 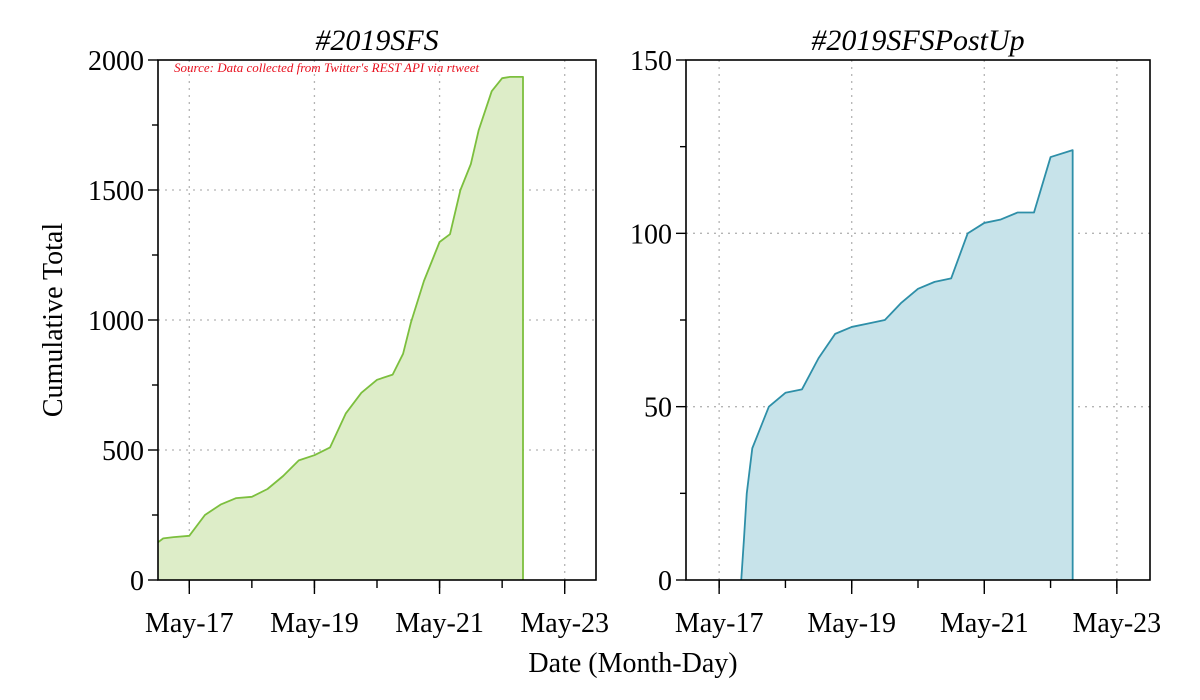 I want to click on y-tick-label: 150, so click(x=651, y=61).